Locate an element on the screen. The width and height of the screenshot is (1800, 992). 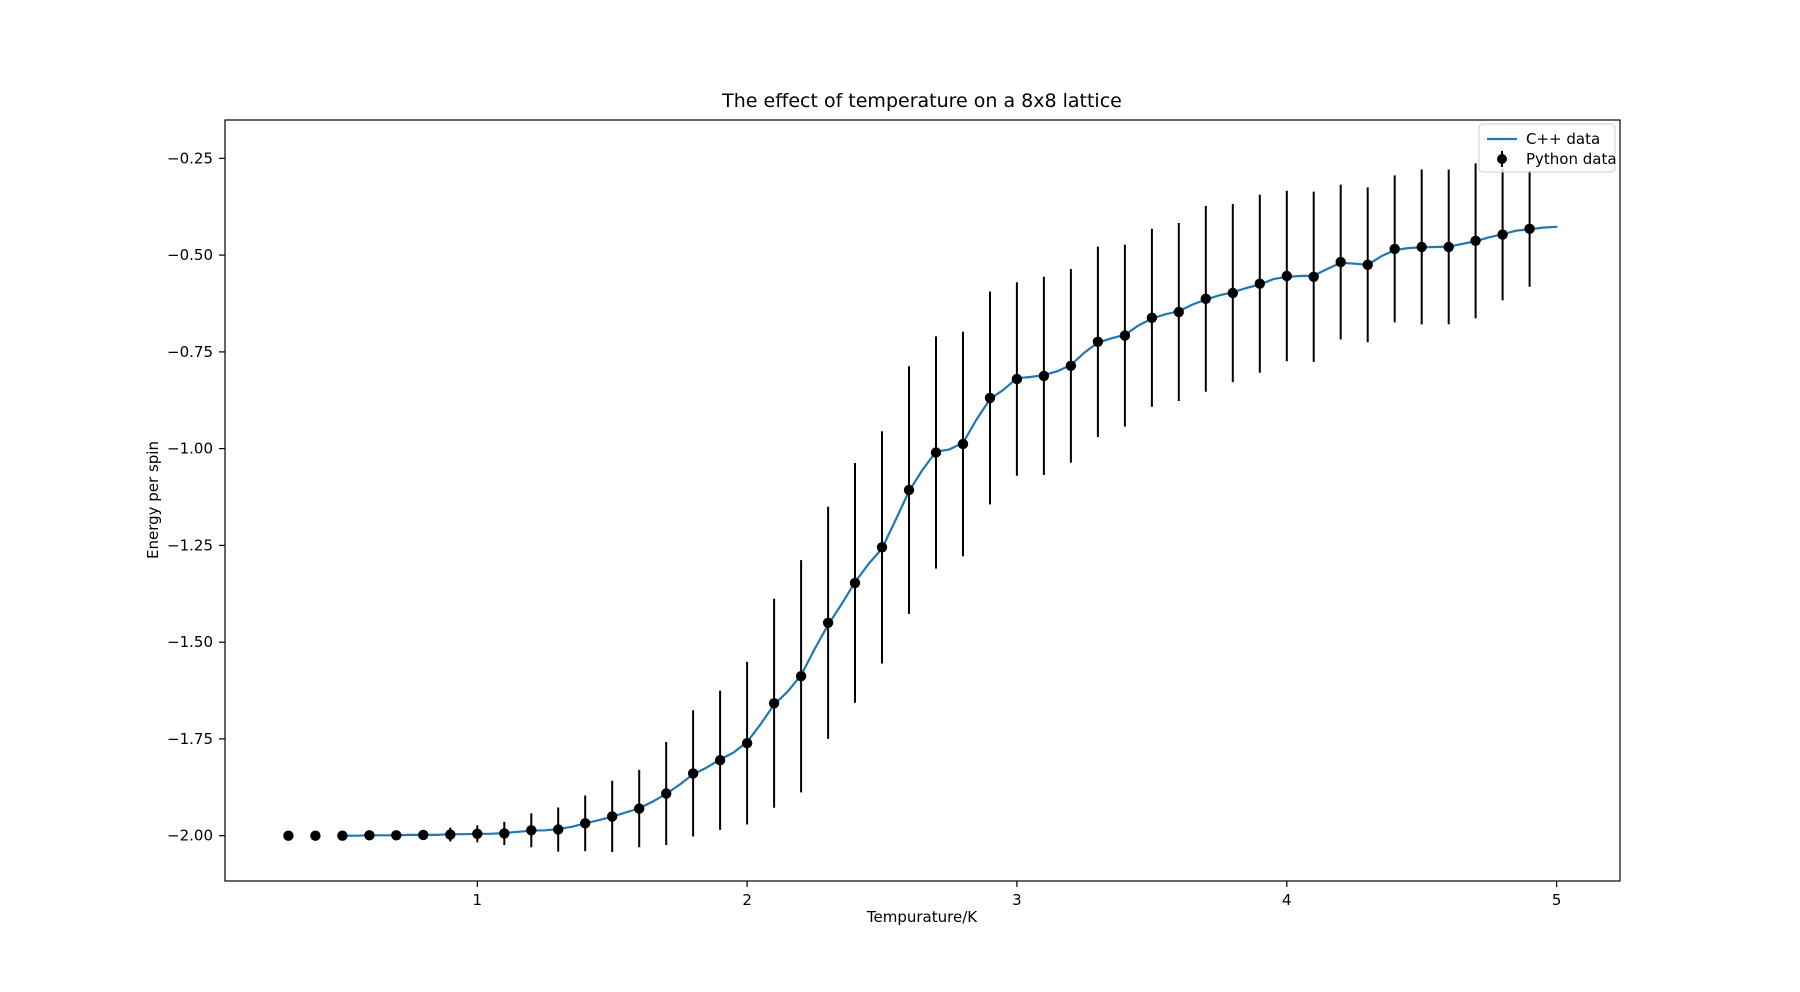
y-tick-label: −1.25 is located at coordinates (190, 545).